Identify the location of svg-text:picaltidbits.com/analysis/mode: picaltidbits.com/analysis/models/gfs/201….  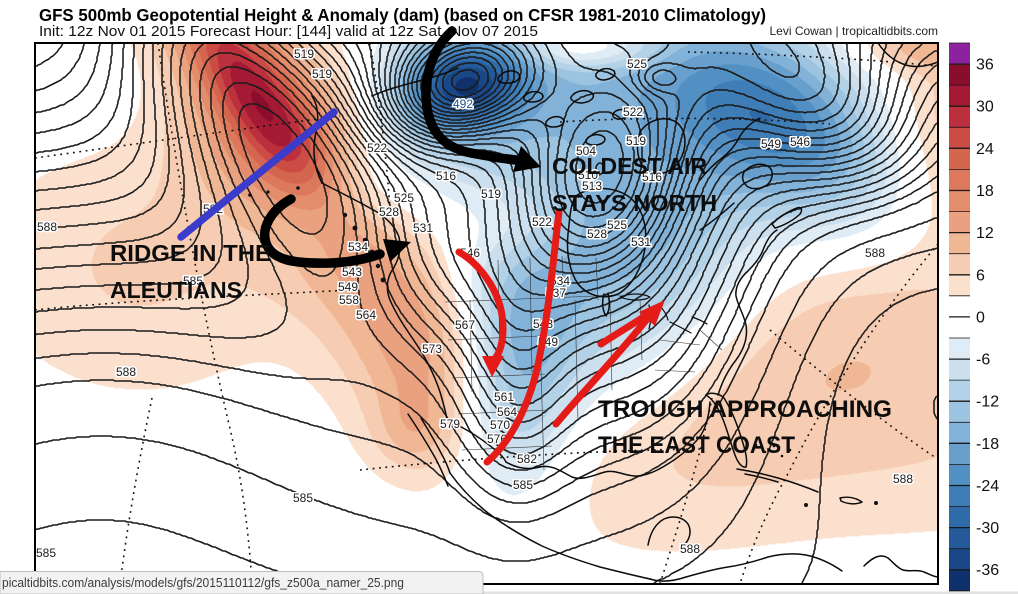
(203, 583).